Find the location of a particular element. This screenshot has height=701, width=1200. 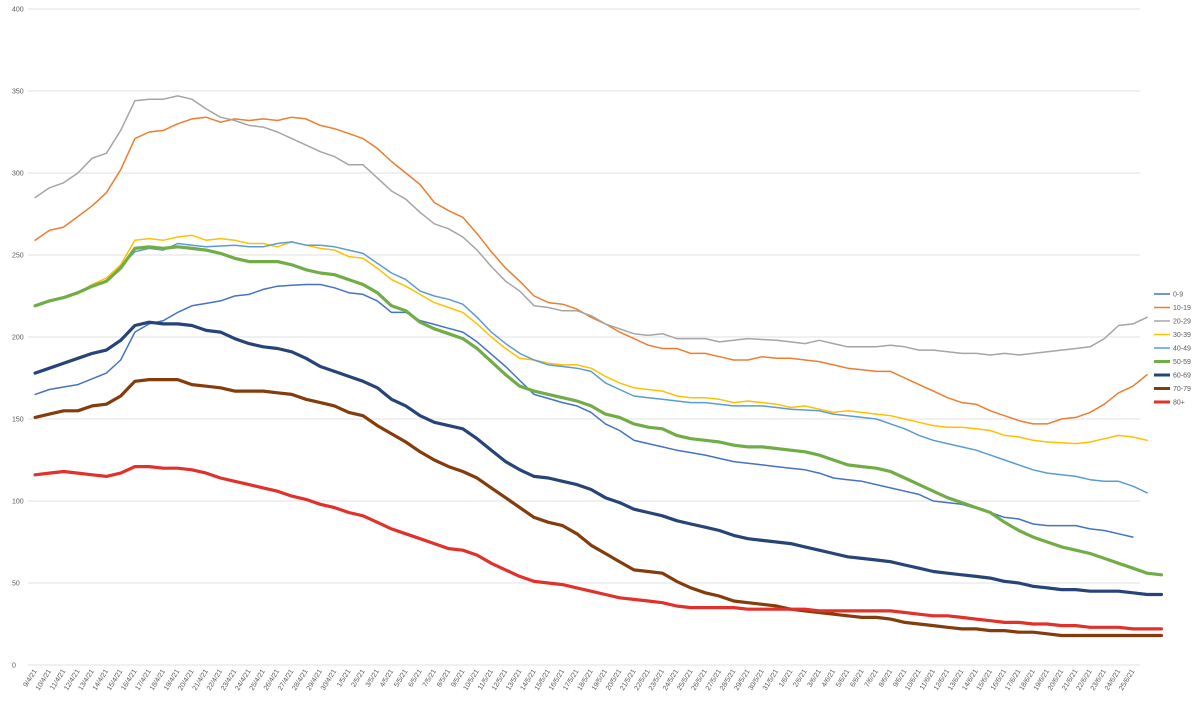

legend-label: 80+ is located at coordinates (1179, 403).